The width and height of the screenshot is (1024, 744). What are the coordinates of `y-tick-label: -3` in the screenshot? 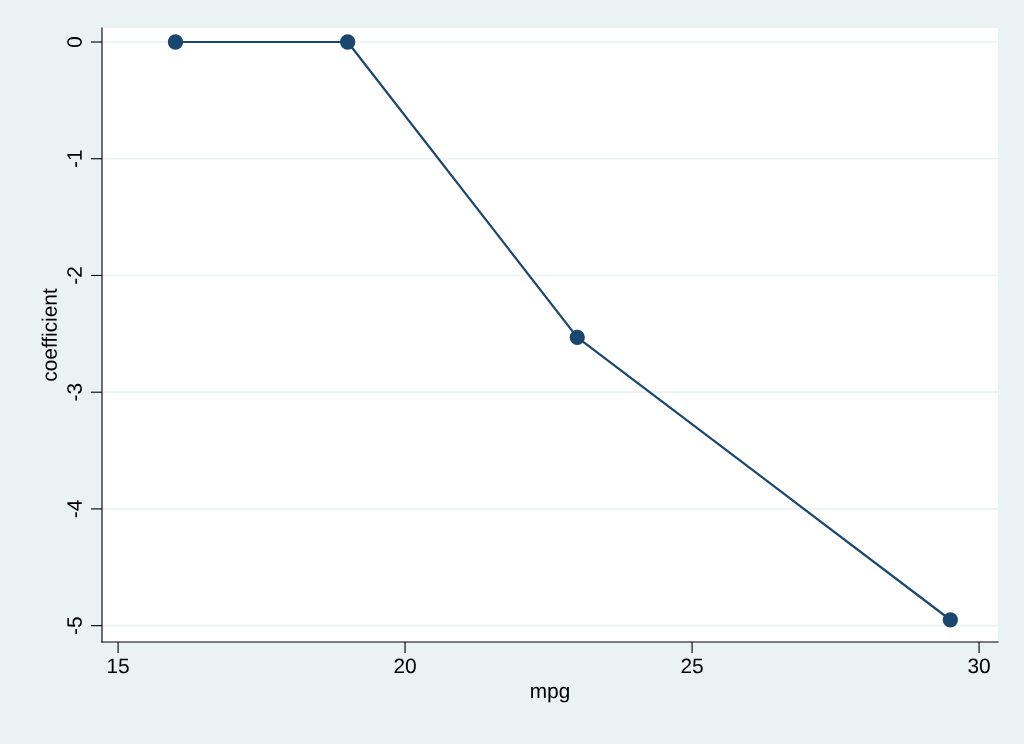 It's located at (74, 392).